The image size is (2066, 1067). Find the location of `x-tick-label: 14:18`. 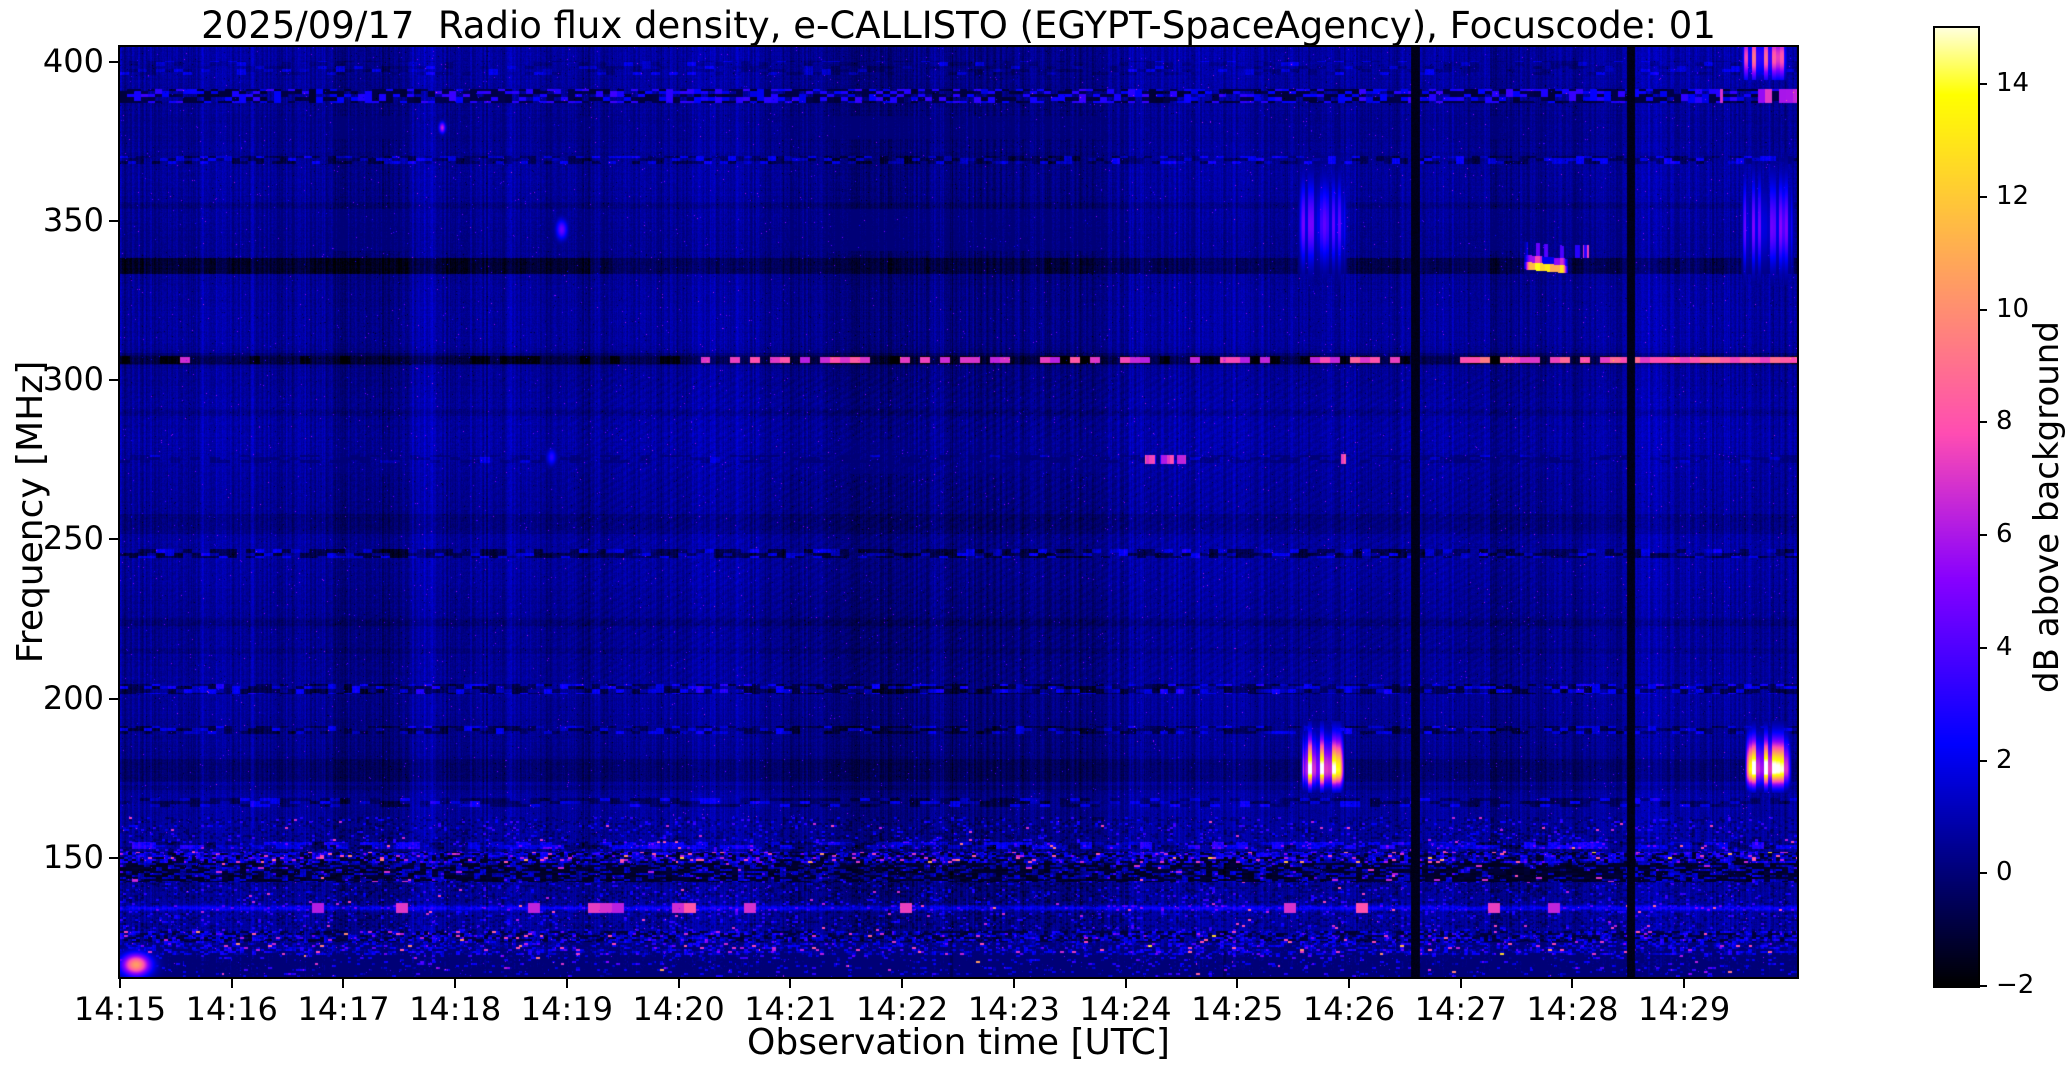

x-tick-label: 14:18 is located at coordinates (455, 1009).